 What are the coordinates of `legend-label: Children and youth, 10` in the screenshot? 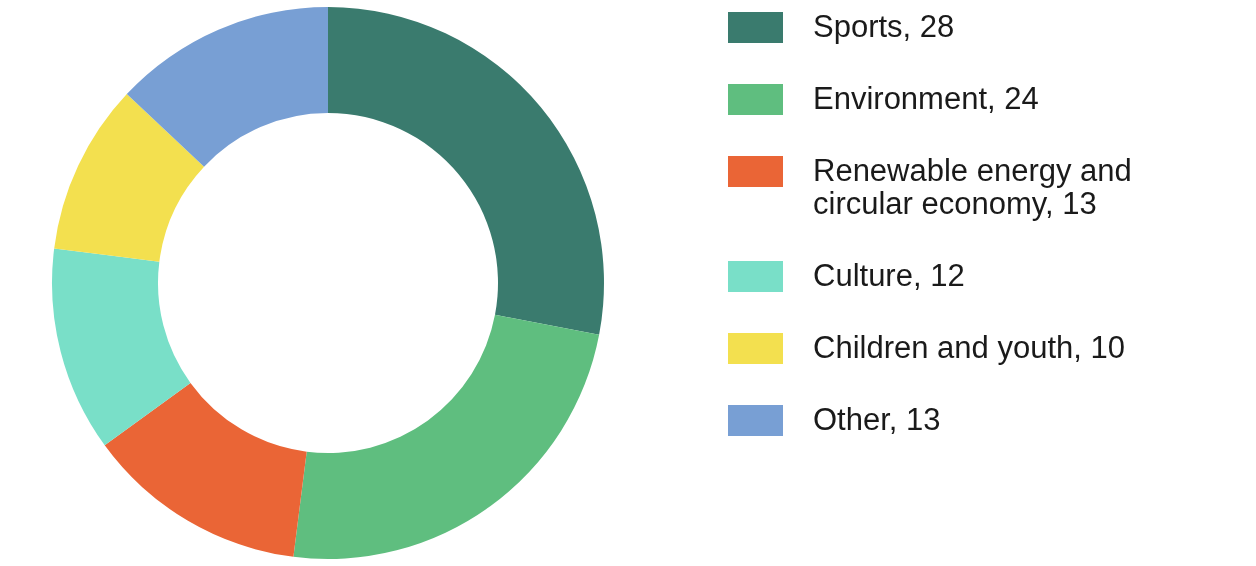 It's located at (969, 347).